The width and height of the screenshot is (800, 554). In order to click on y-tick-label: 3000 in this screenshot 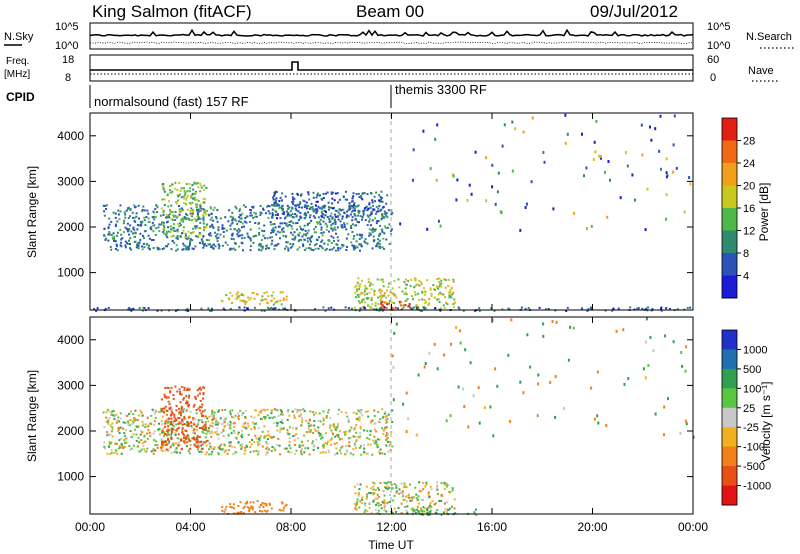, I will do `click(70, 385)`.